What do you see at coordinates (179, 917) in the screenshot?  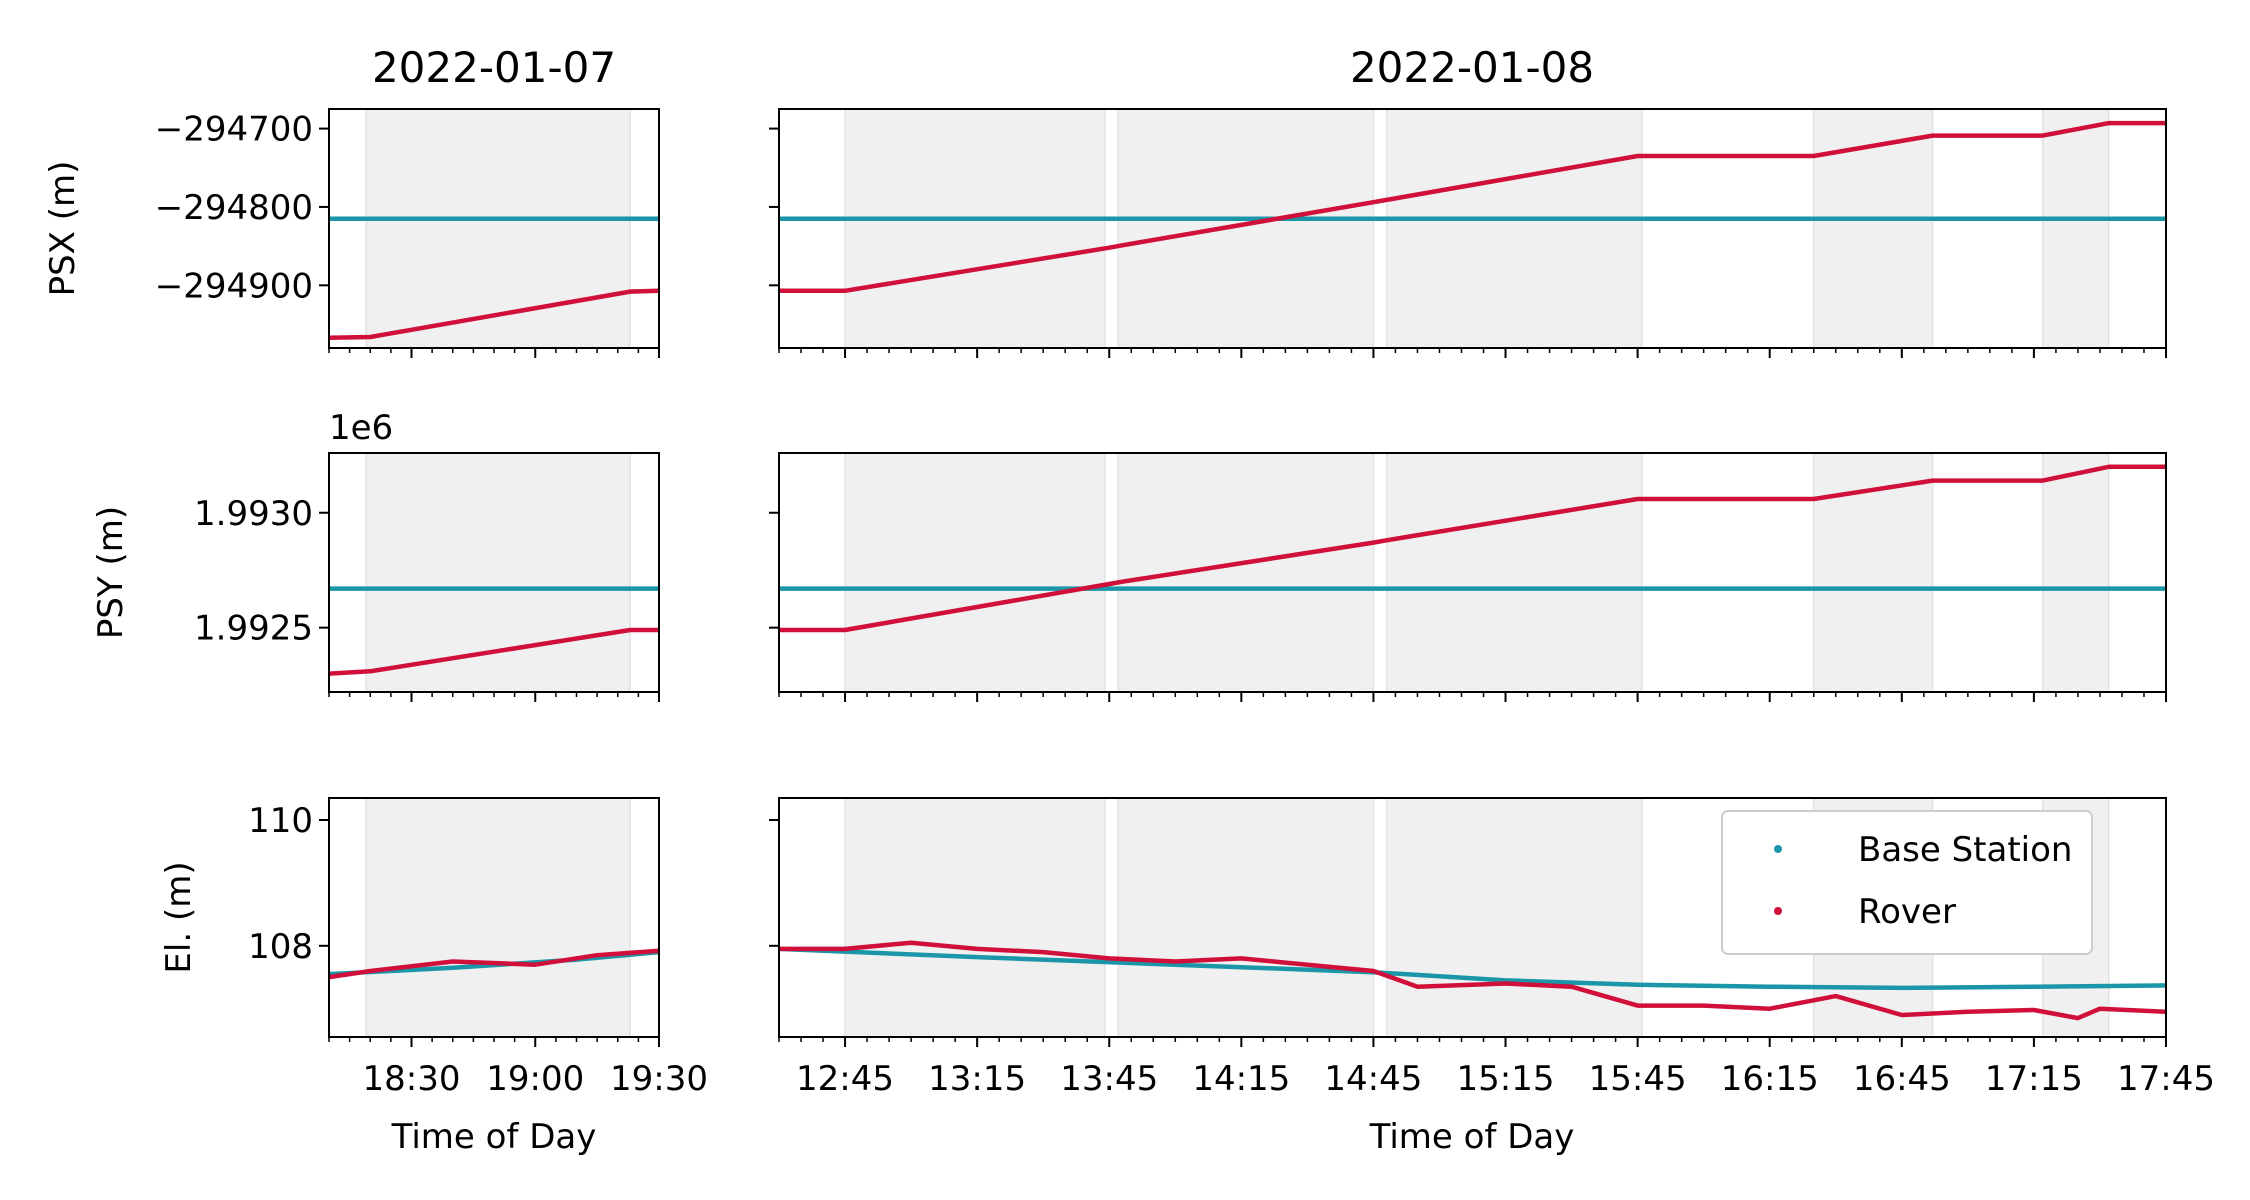 I see `y-axis-label-3: El. (m)` at bounding box center [179, 917].